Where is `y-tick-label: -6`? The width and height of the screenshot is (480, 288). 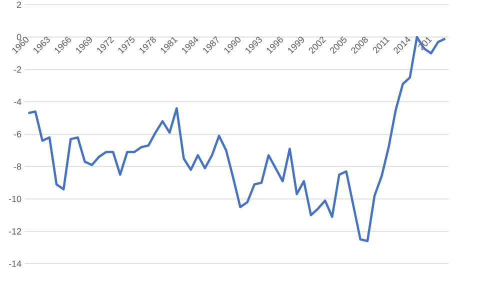 y-tick-label: -6 is located at coordinates (18, 134).